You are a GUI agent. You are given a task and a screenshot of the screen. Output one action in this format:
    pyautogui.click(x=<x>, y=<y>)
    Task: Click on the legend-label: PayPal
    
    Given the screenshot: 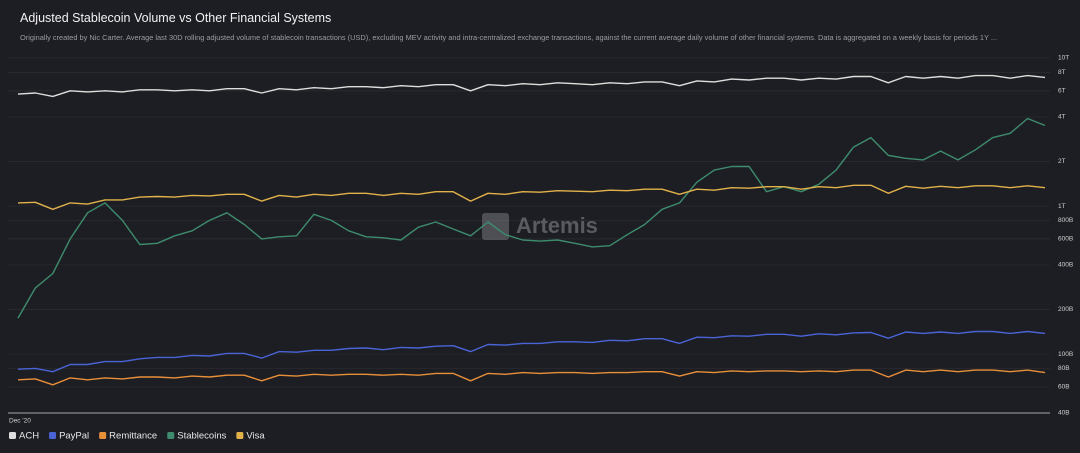 What is the action you would take?
    pyautogui.click(x=74, y=436)
    